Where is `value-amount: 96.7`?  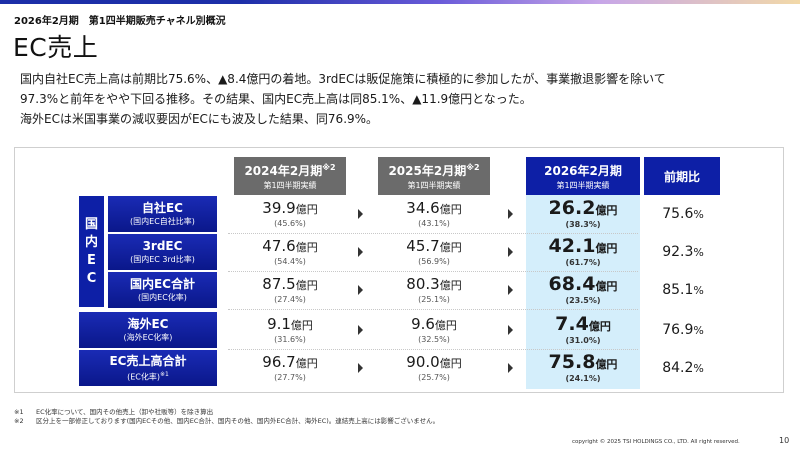 value-amount: 96.7 is located at coordinates (279, 362).